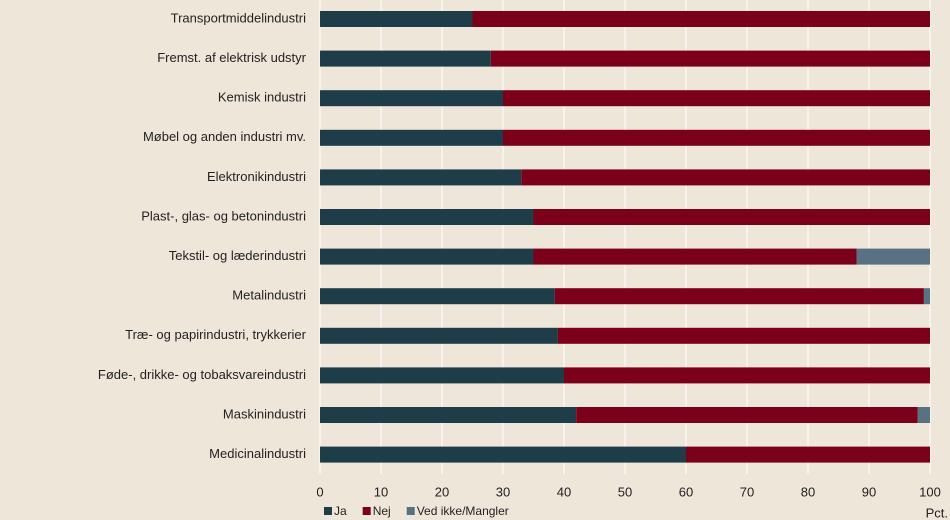  Describe the element at coordinates (319, 491) in the screenshot. I see `x-tick-label: 0` at that location.